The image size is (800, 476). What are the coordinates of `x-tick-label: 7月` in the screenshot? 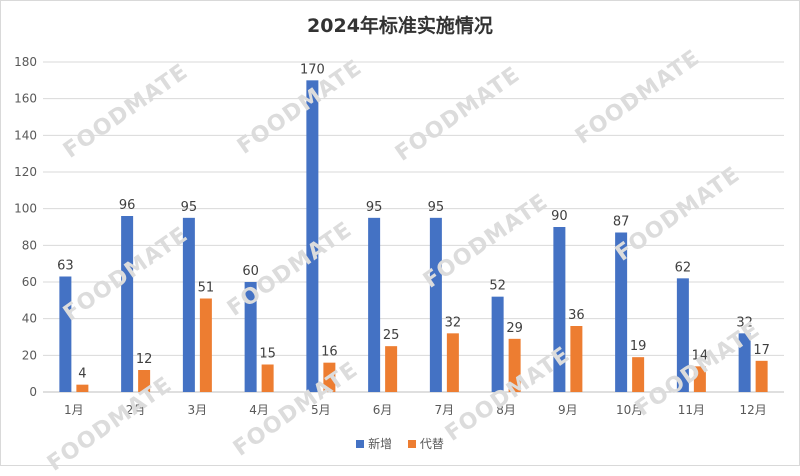 It's located at (445, 410).